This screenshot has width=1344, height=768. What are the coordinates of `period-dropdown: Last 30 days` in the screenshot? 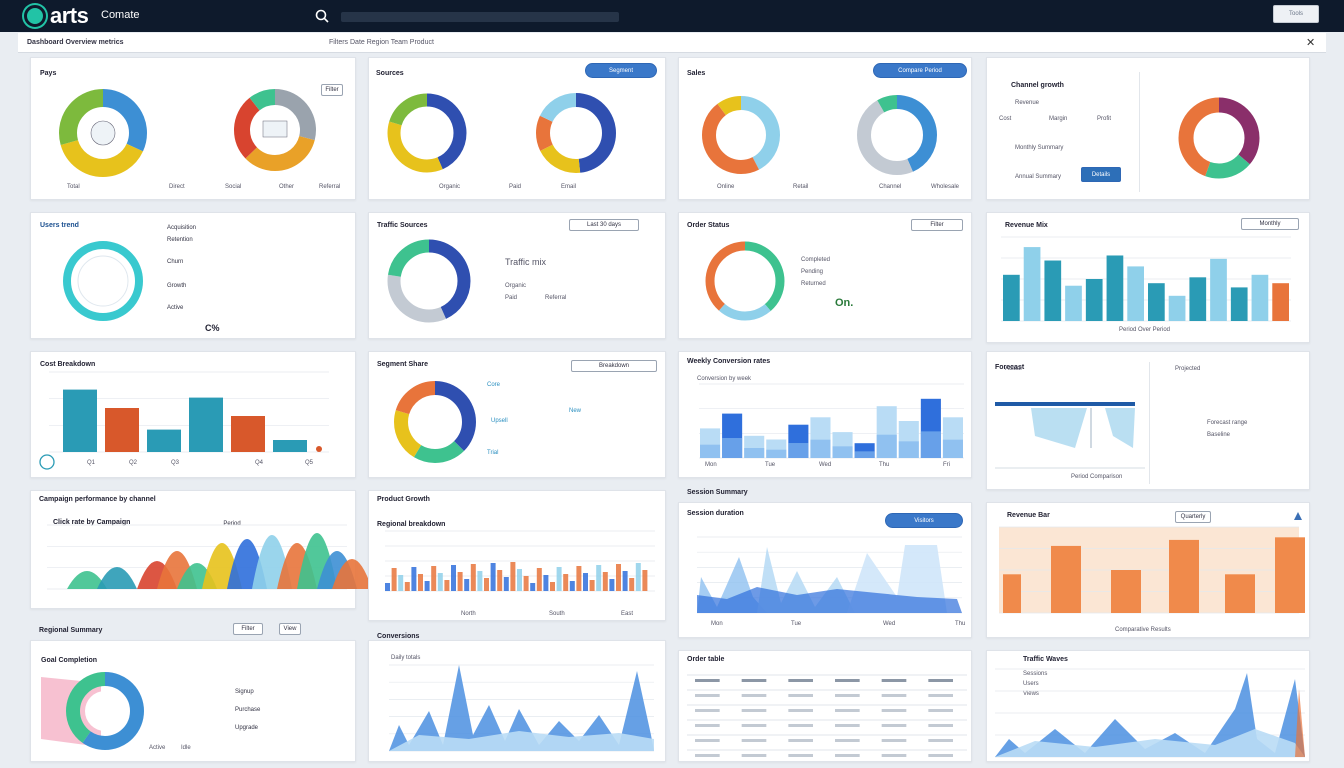 It's located at (604, 225).